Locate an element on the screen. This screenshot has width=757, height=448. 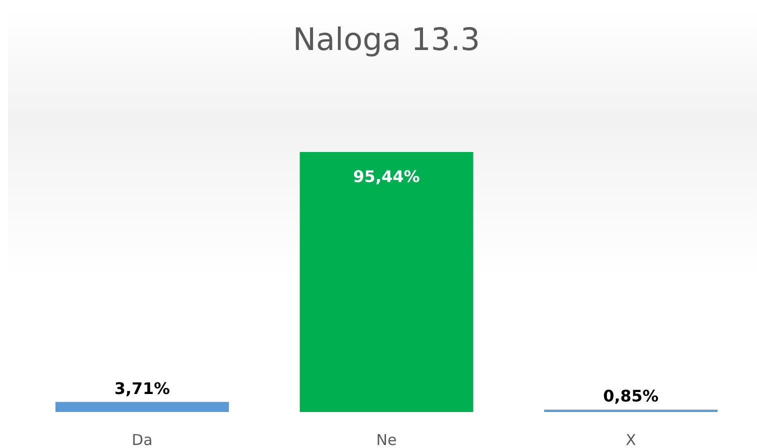
x-tick-label: Ne is located at coordinates (386, 439).